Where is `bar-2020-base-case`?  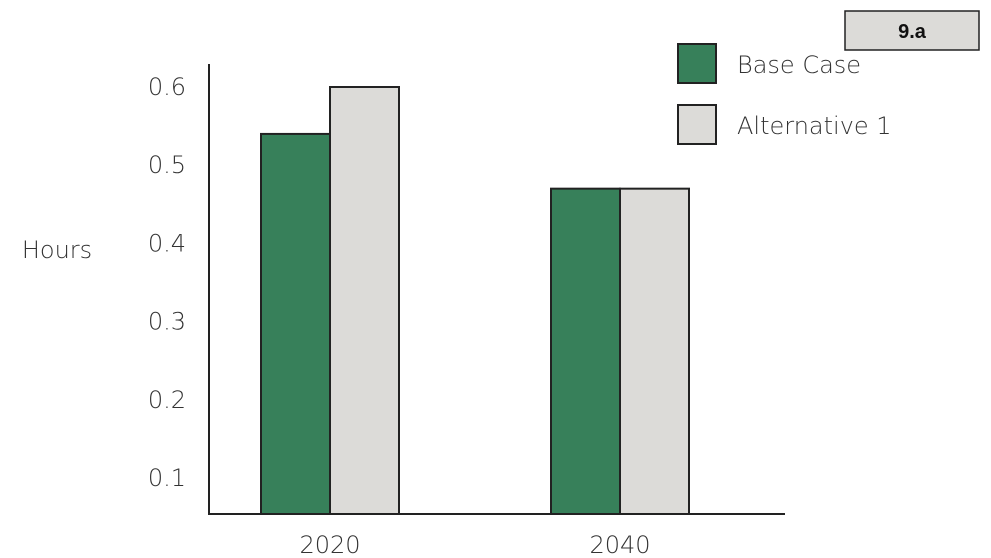 bar-2020-base-case is located at coordinates (295, 324).